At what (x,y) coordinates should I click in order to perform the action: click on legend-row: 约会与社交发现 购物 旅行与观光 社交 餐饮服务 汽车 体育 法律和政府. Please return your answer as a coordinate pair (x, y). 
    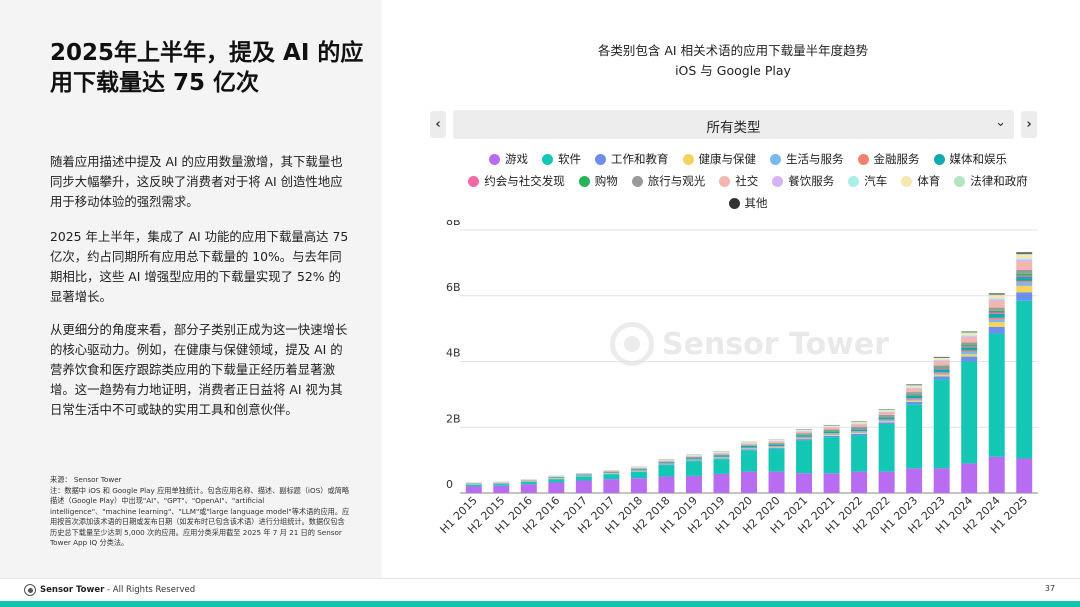
    Looking at the image, I should click on (748, 181).